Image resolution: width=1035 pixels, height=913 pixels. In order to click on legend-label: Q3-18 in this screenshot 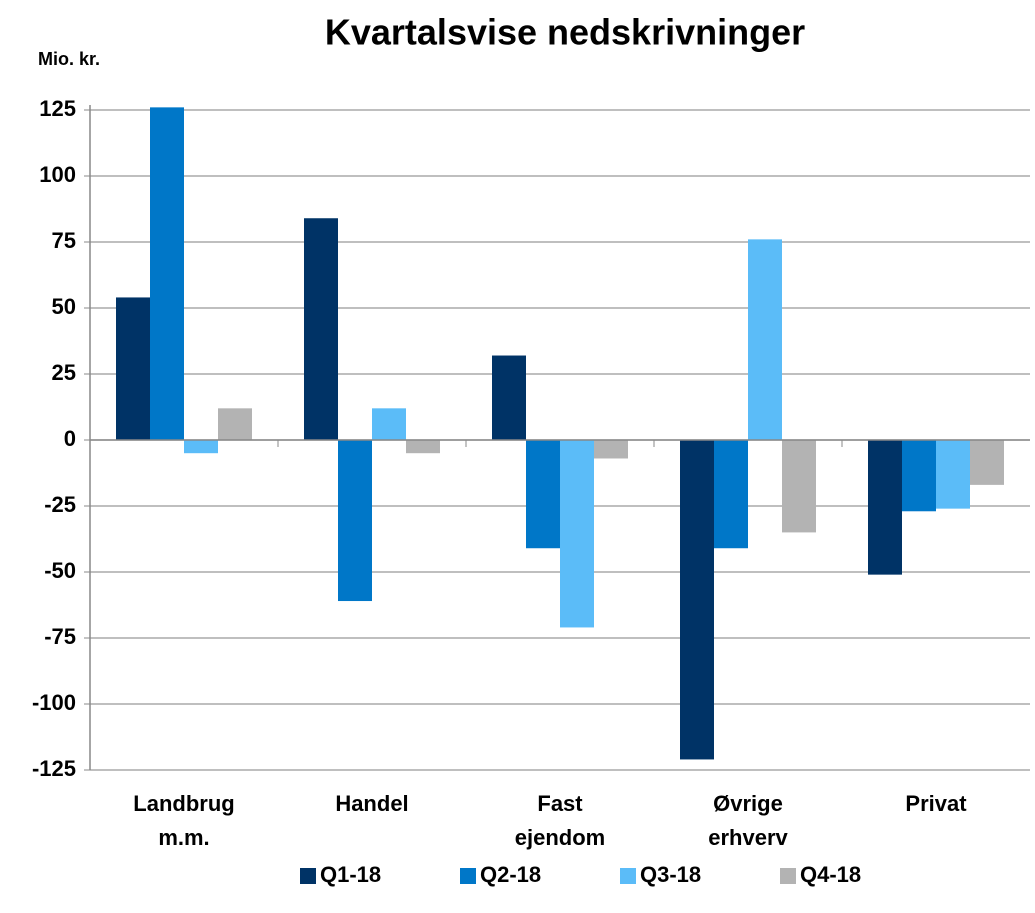, I will do `click(670, 874)`.